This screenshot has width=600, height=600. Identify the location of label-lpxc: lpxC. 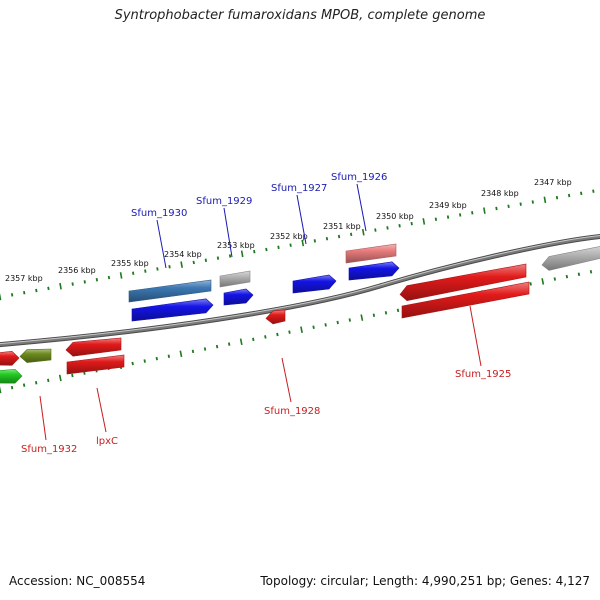
(107, 441).